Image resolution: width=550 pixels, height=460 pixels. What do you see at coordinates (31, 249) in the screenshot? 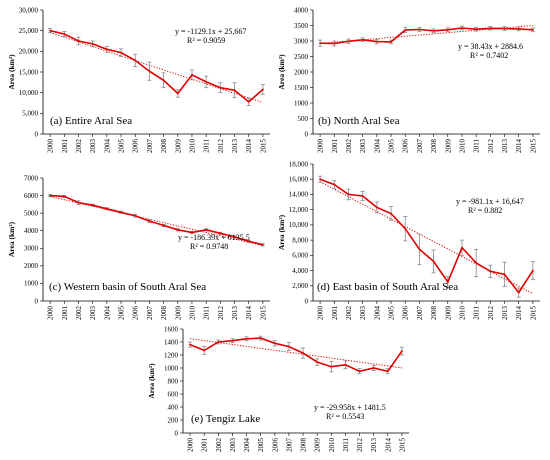
I see `y-tick-label: 3000` at bounding box center [31, 249].